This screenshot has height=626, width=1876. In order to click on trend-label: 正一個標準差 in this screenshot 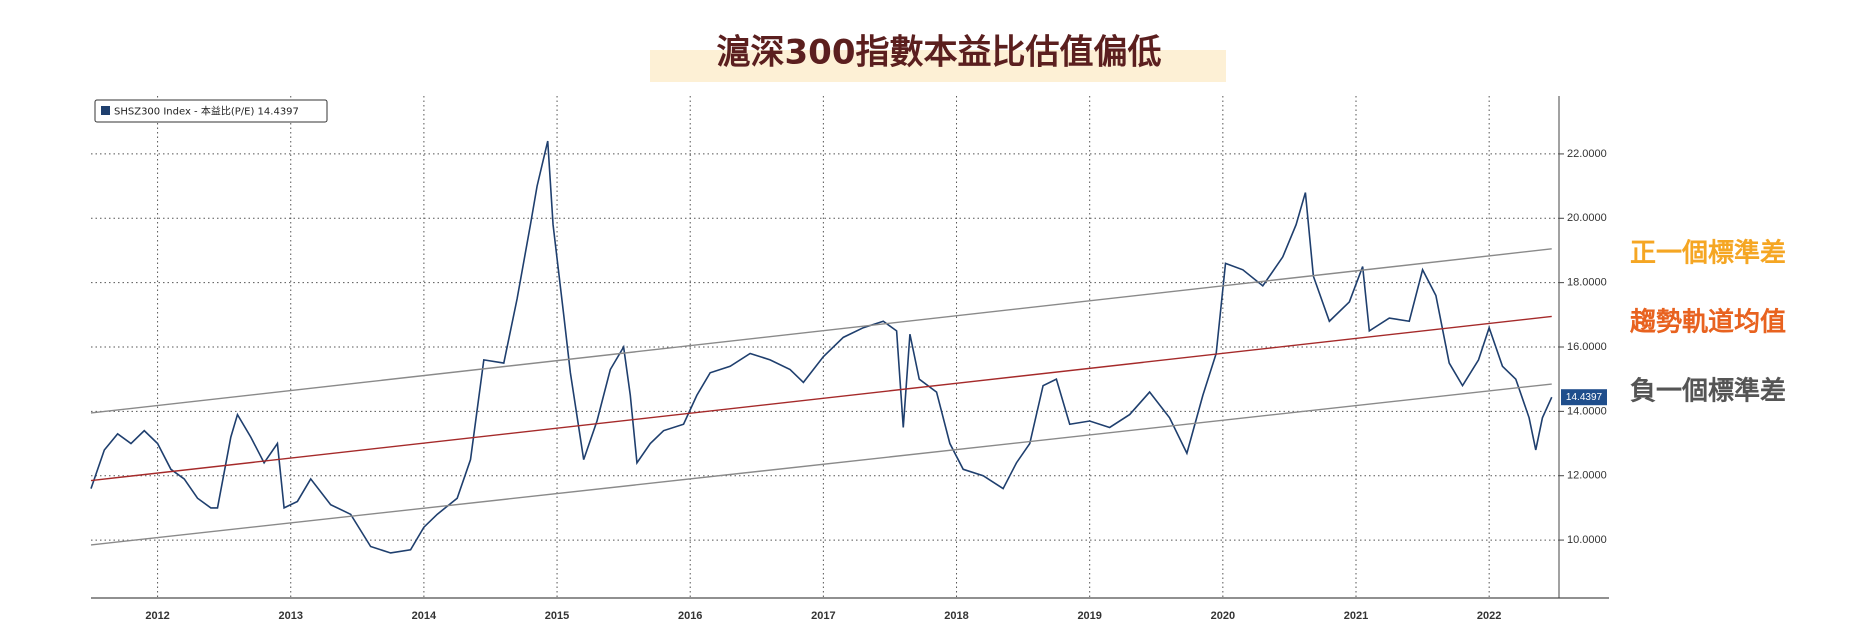, I will do `click(1708, 253)`.